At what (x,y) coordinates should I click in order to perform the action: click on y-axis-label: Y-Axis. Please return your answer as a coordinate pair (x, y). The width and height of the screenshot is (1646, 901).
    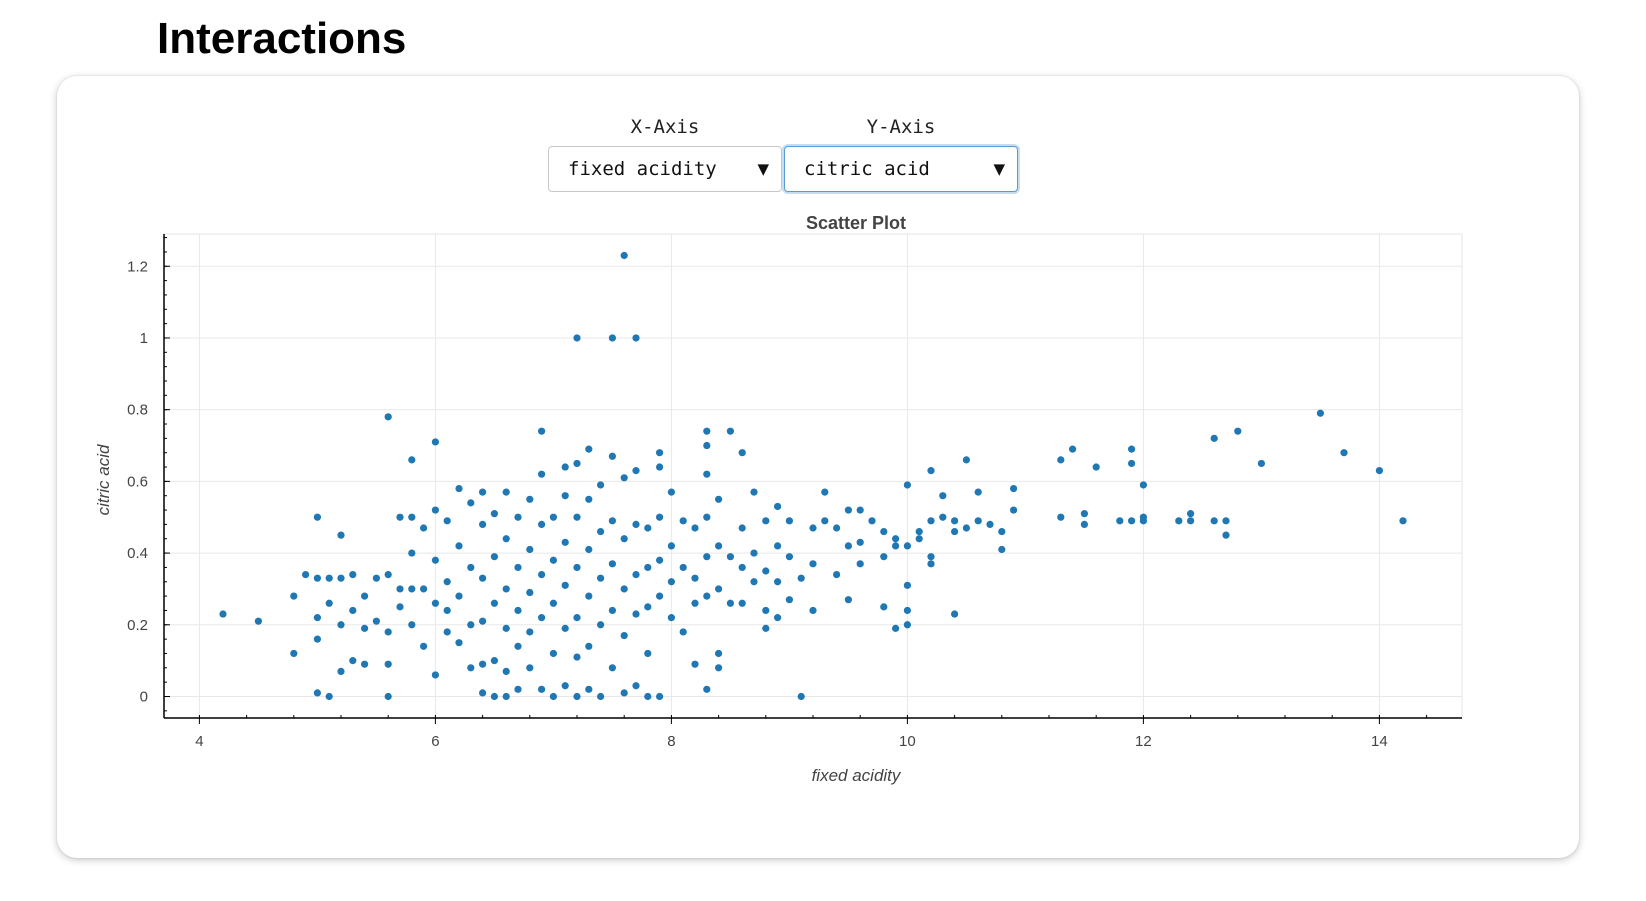
    Looking at the image, I should click on (901, 127).